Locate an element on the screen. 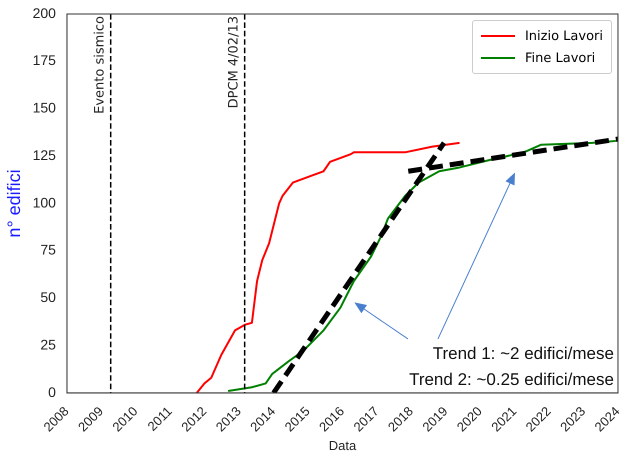  ref-line-label: DPCM 4/02/13 is located at coordinates (234, 62).